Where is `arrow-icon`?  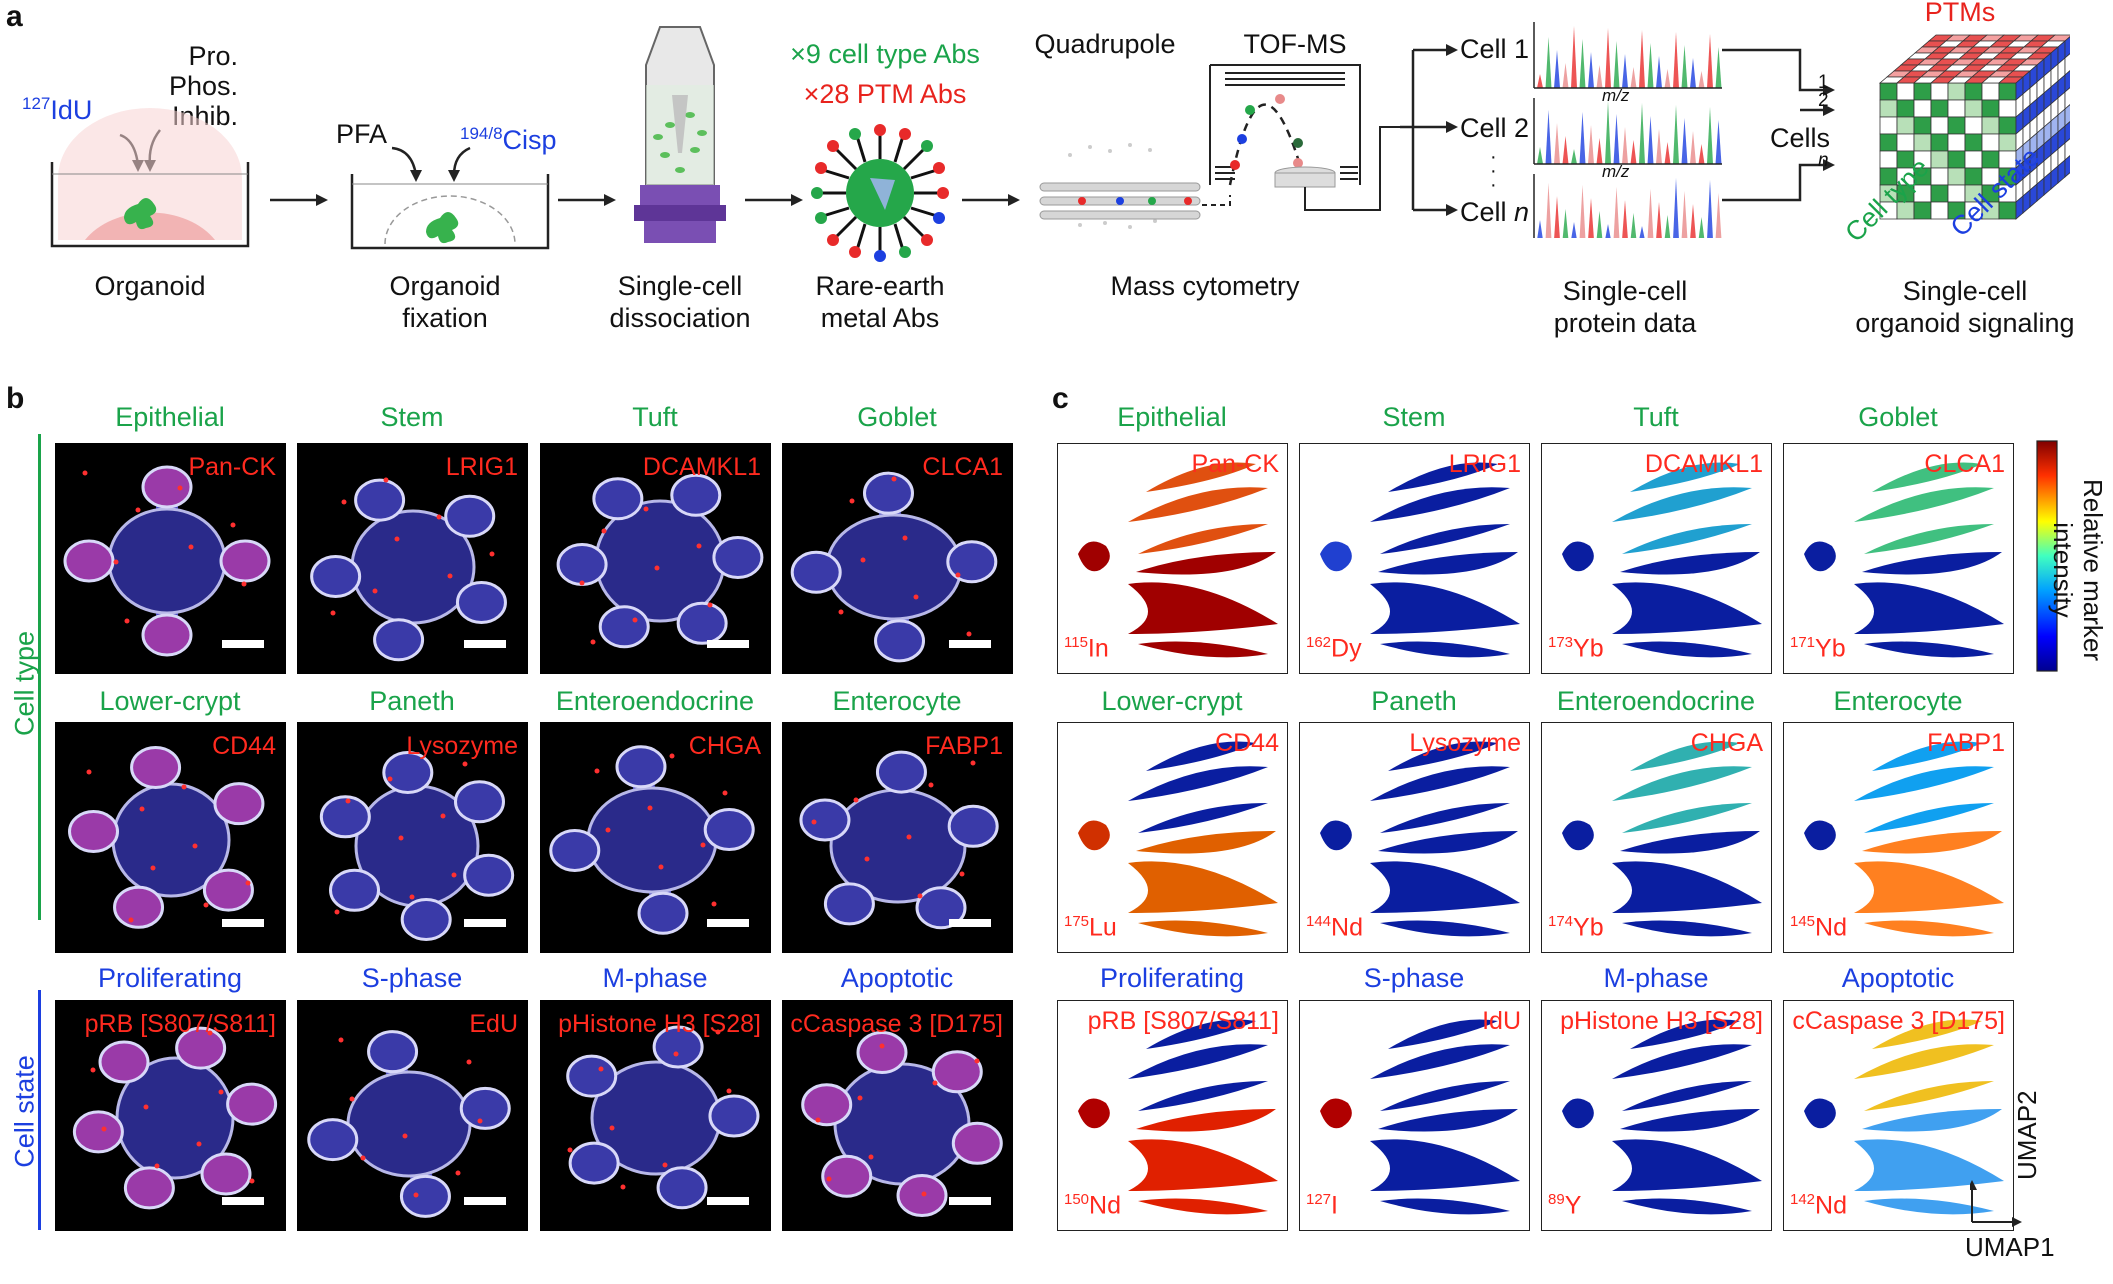
arrow-icon is located at coordinates (991, 200).